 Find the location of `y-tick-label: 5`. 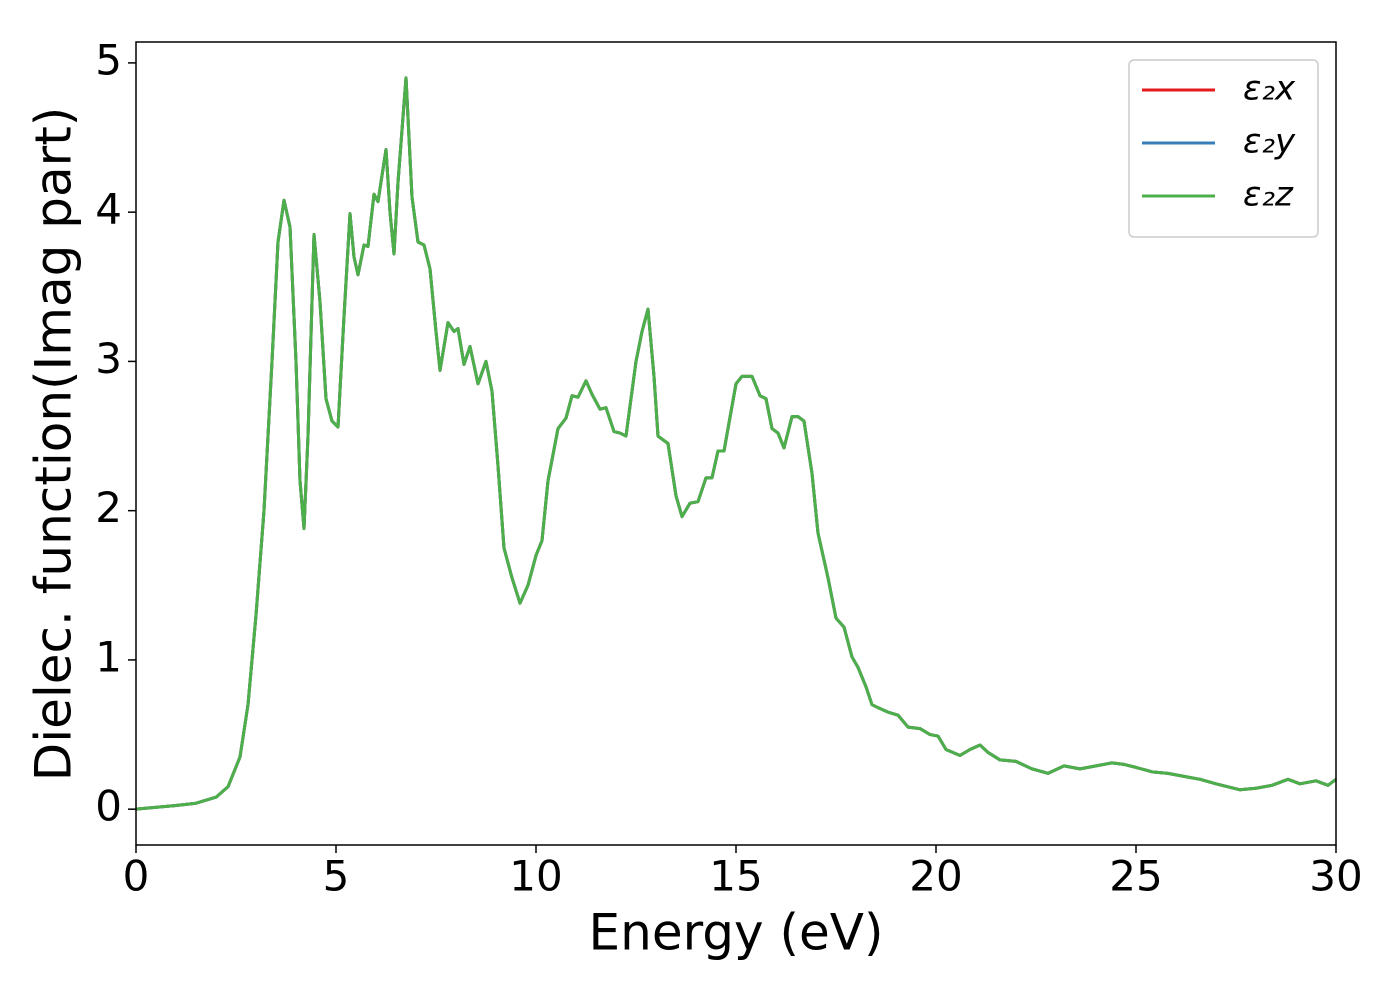

y-tick-label: 5 is located at coordinates (108, 59).